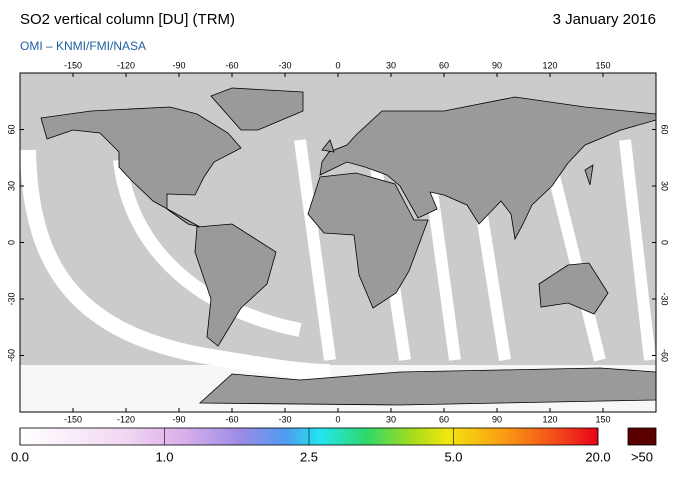 The height and width of the screenshot is (485, 676). I want to click on north-america, so click(141, 167).